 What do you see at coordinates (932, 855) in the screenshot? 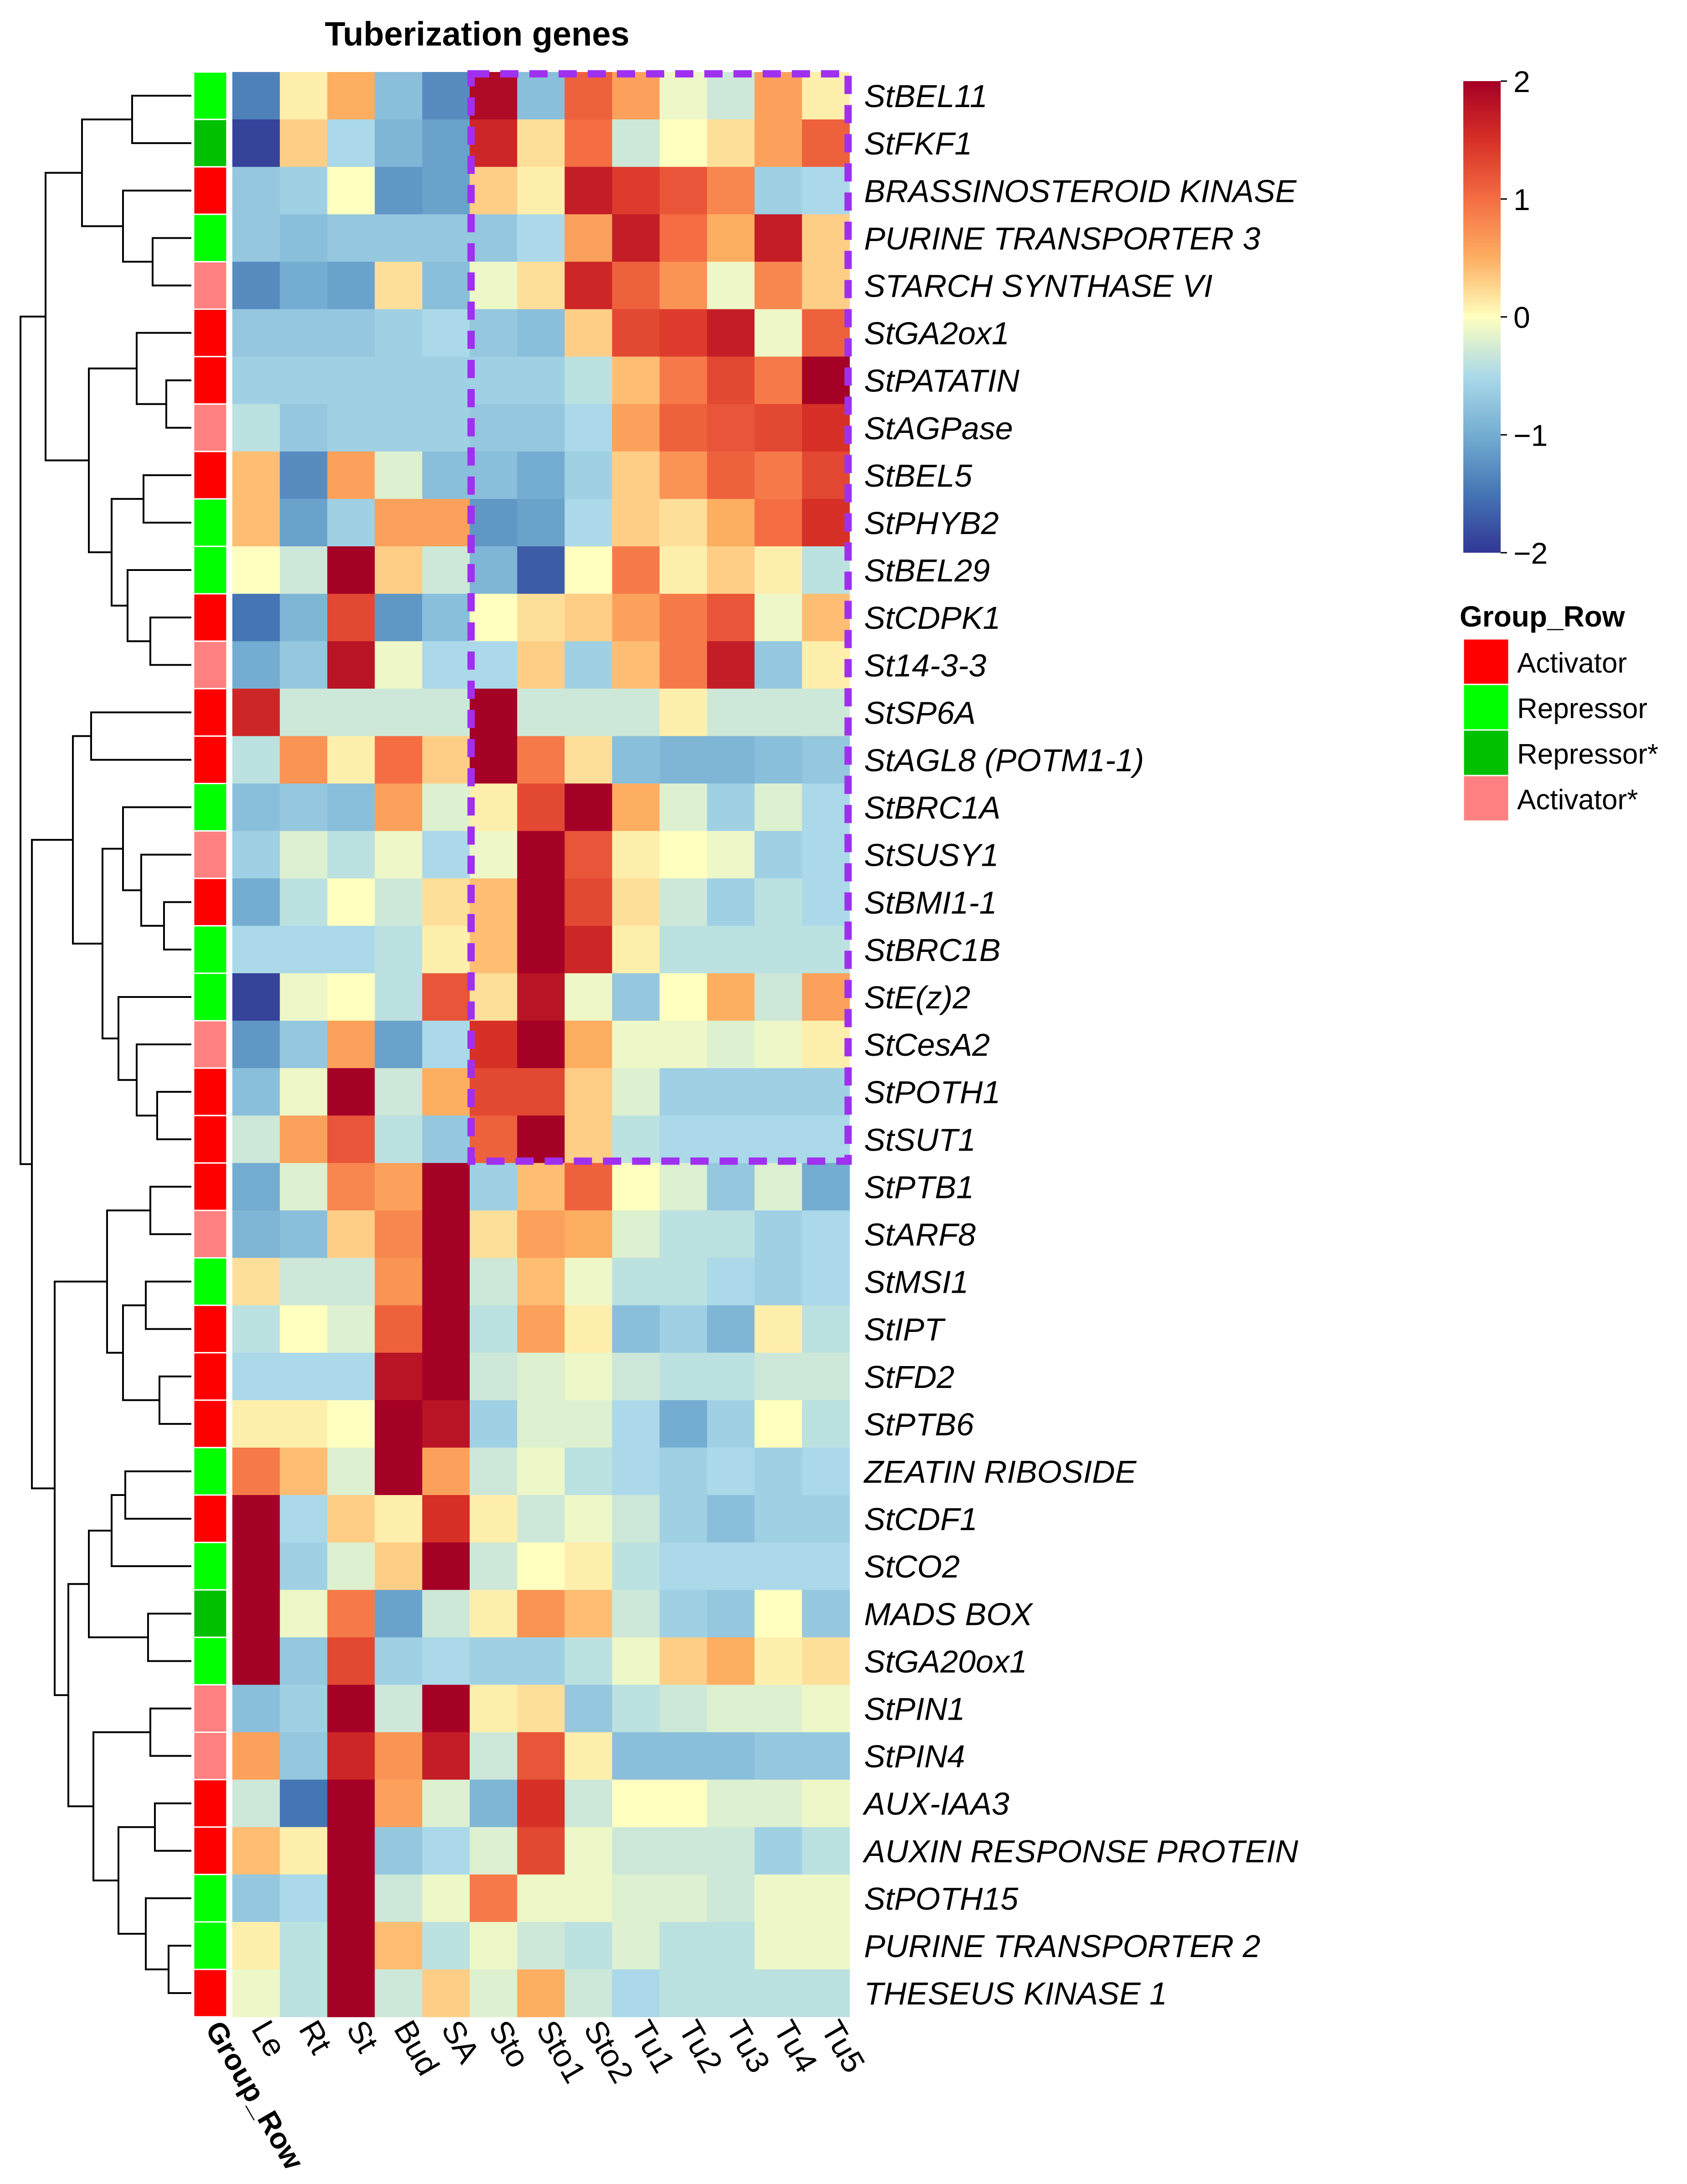
I see `row-label: StSUSY1` at bounding box center [932, 855].